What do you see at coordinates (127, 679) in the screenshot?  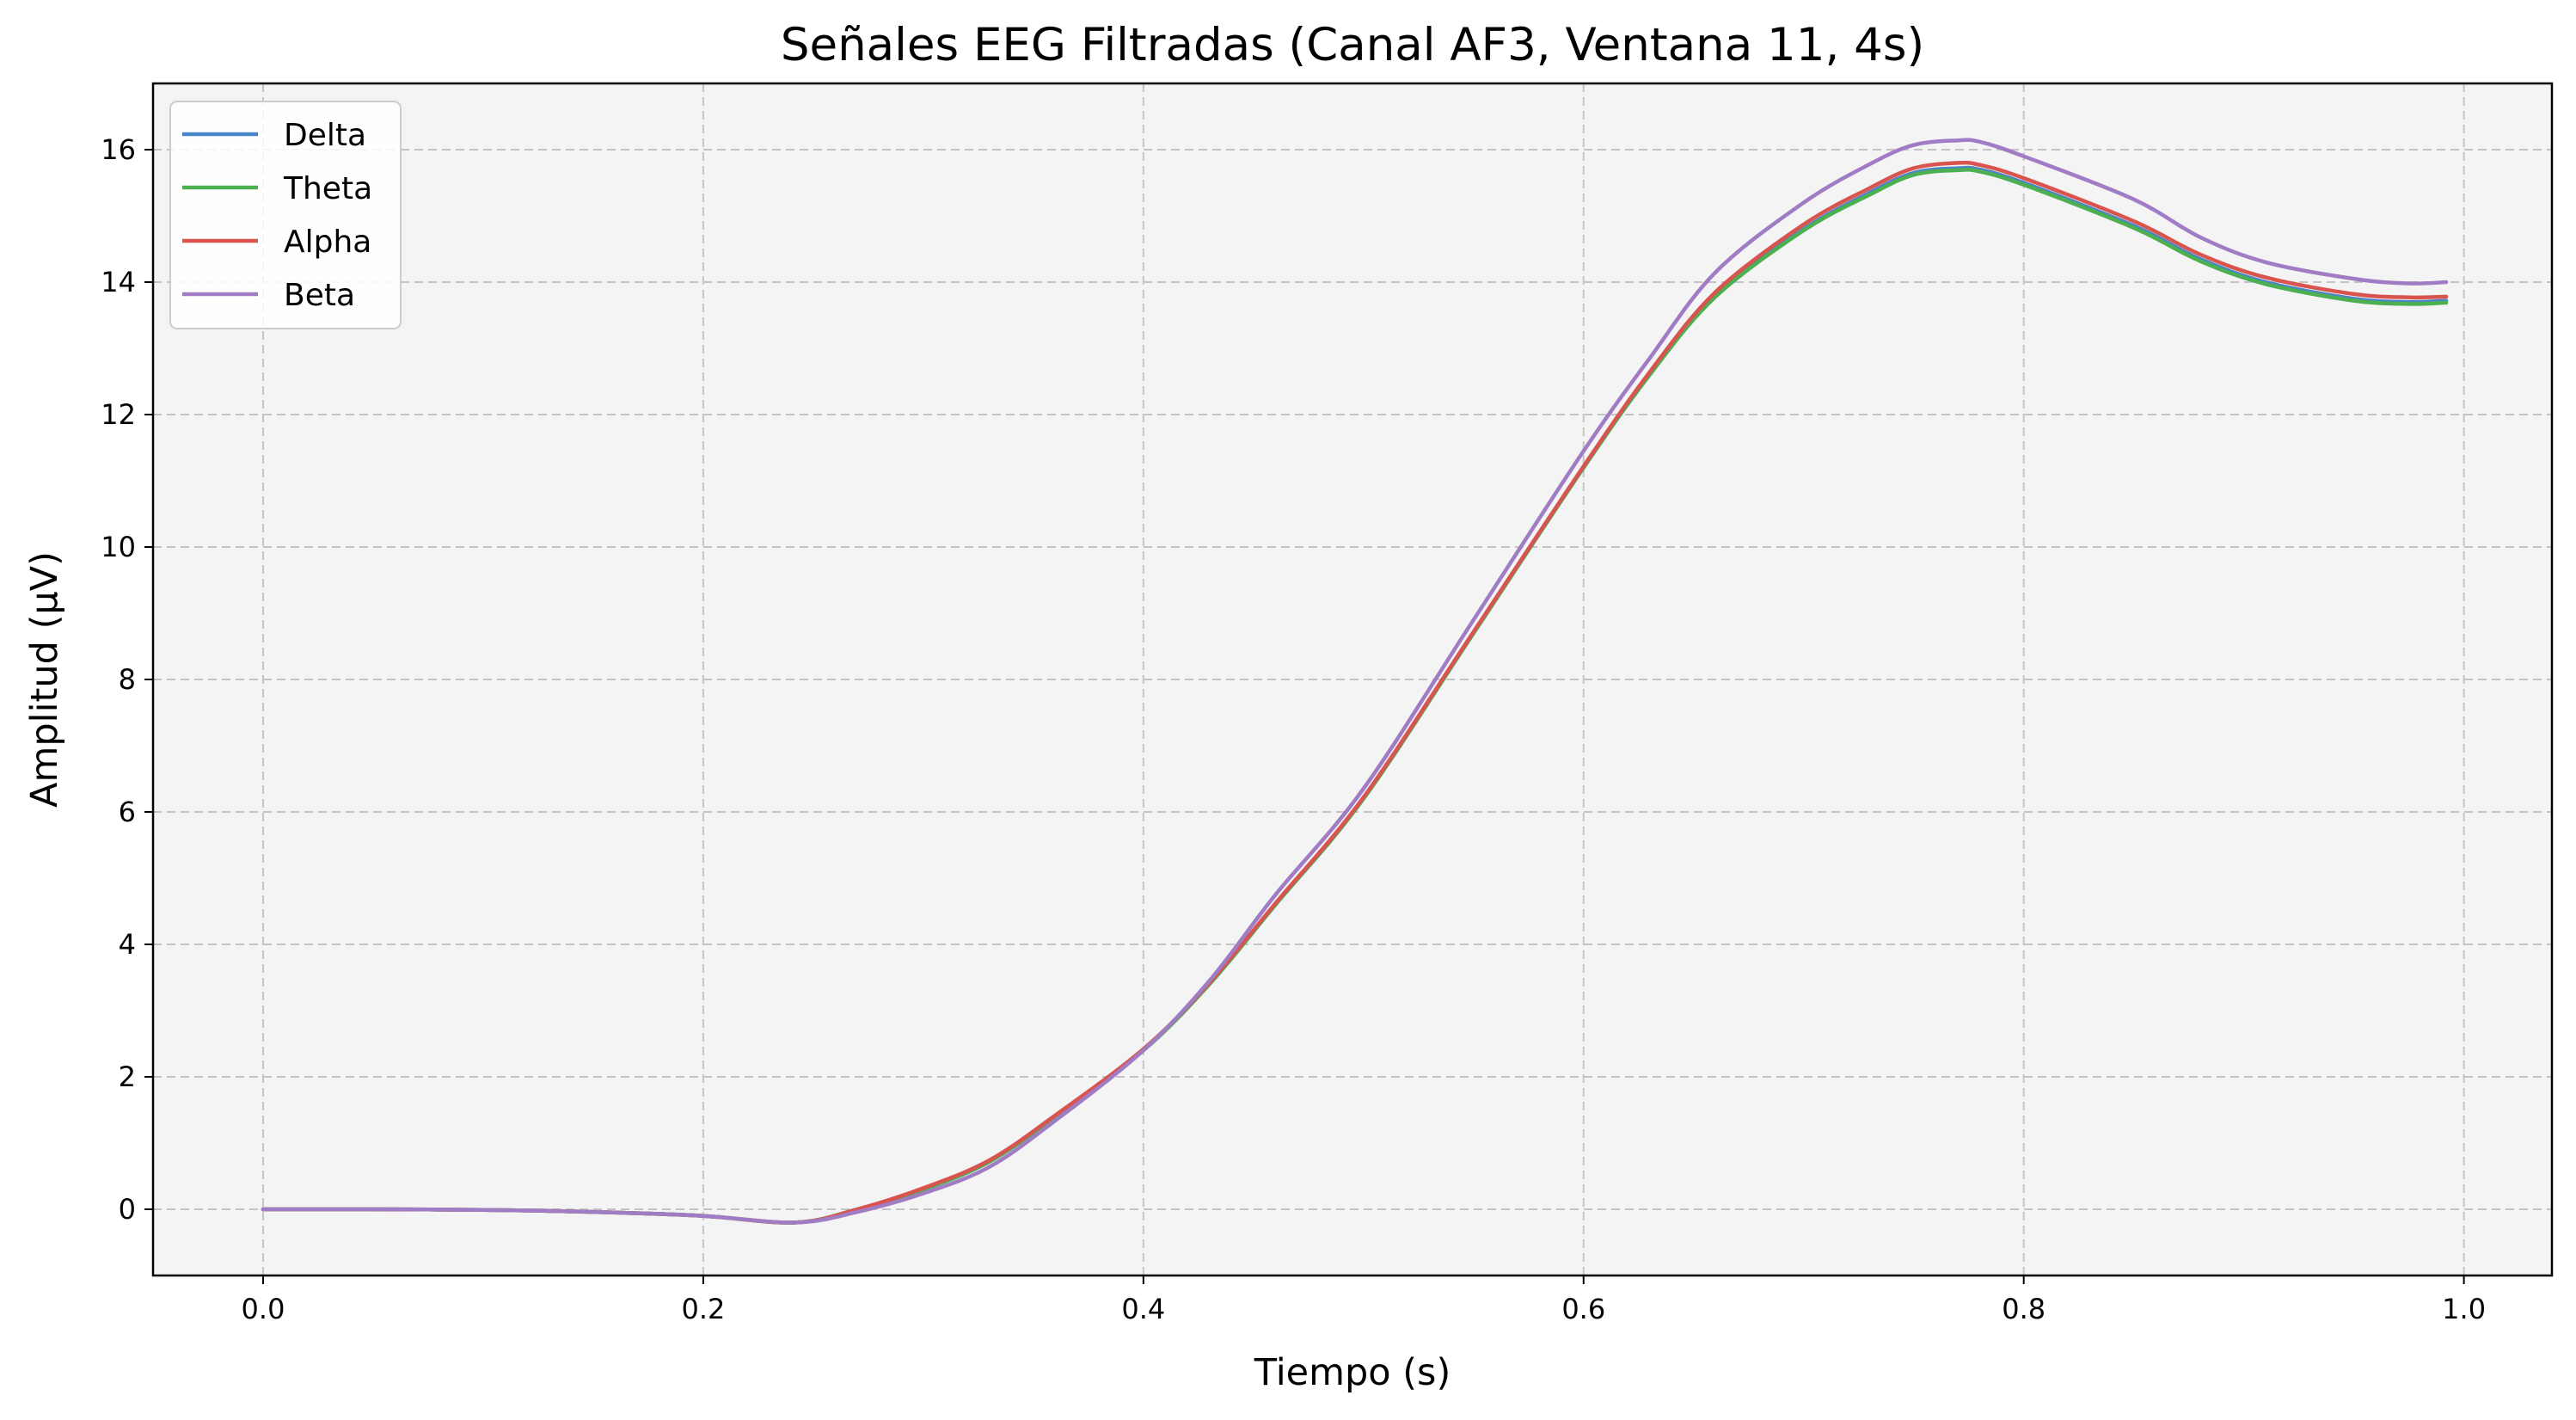 I see `y-tick-label: 8` at bounding box center [127, 679].